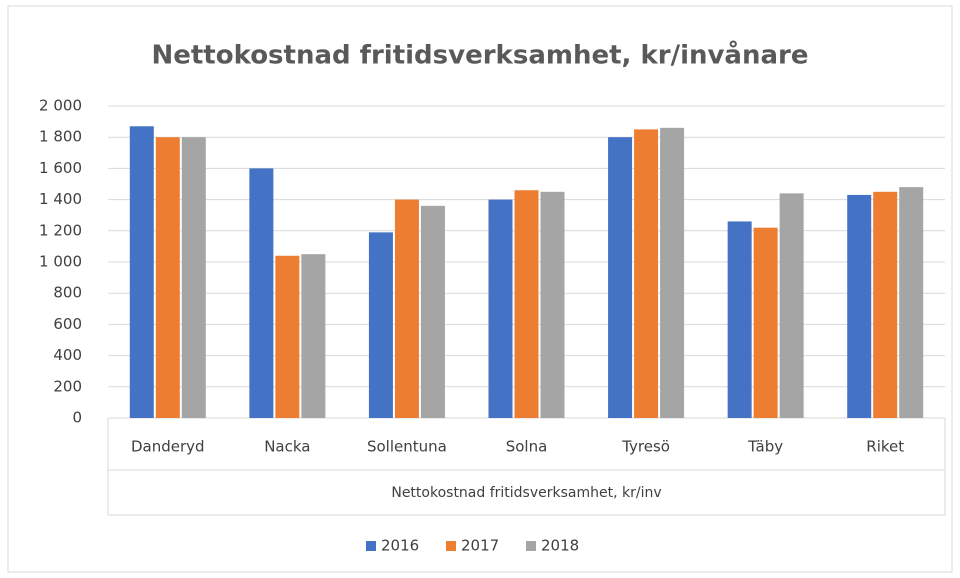 The image size is (960, 578). I want to click on x-tick-label: Solna, so click(527, 447).